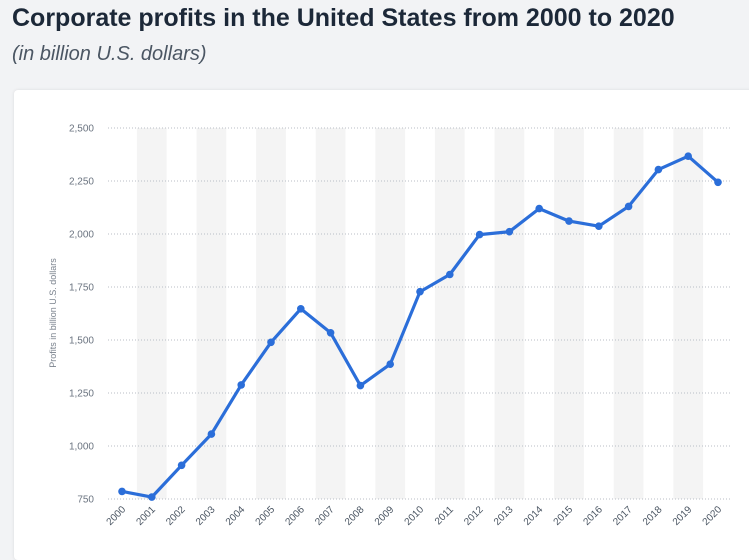 The width and height of the screenshot is (749, 560). I want to click on y-tick-label: 2,000, so click(81, 235).